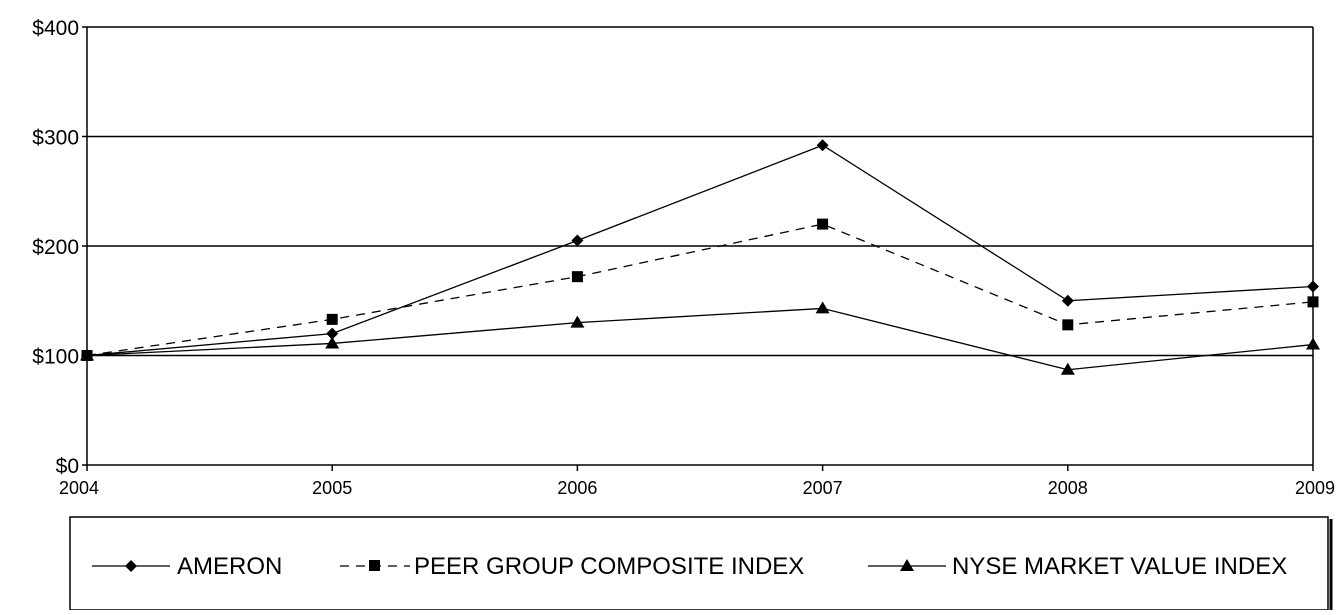  What do you see at coordinates (55, 138) in the screenshot?
I see `ytick-label: $300` at bounding box center [55, 138].